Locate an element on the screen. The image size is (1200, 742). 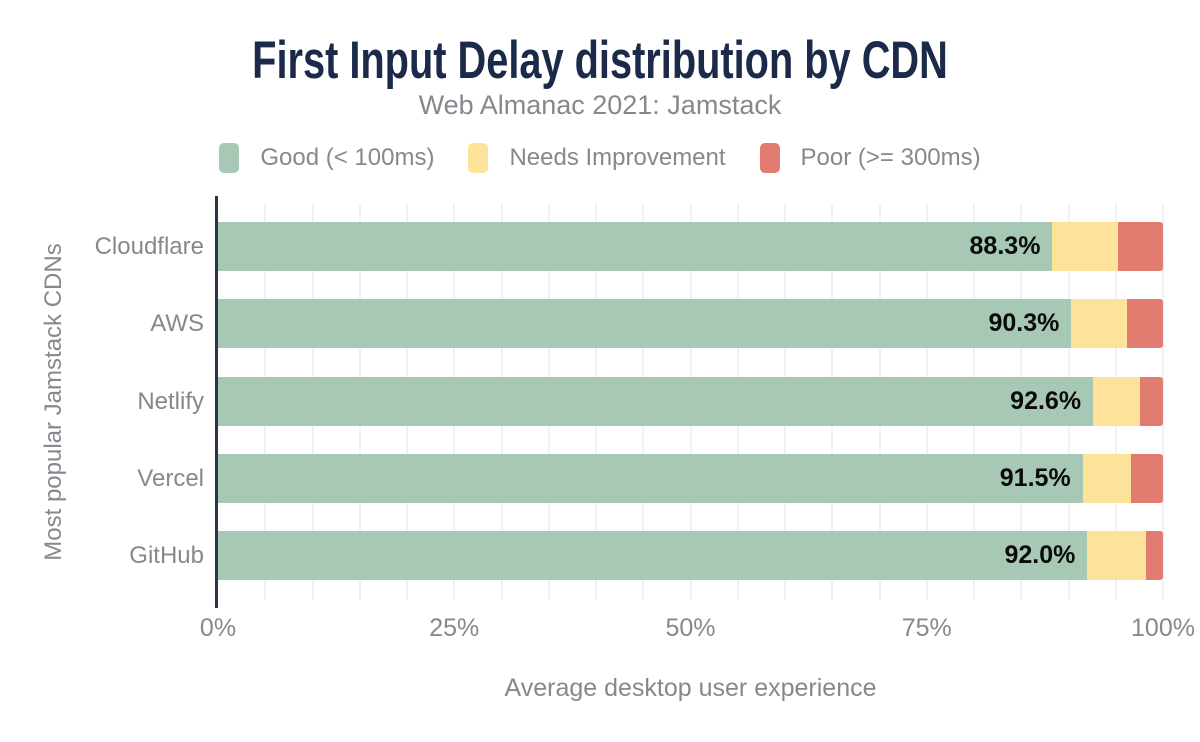
bar-value-label: 92.0% is located at coordinates (1040, 555).